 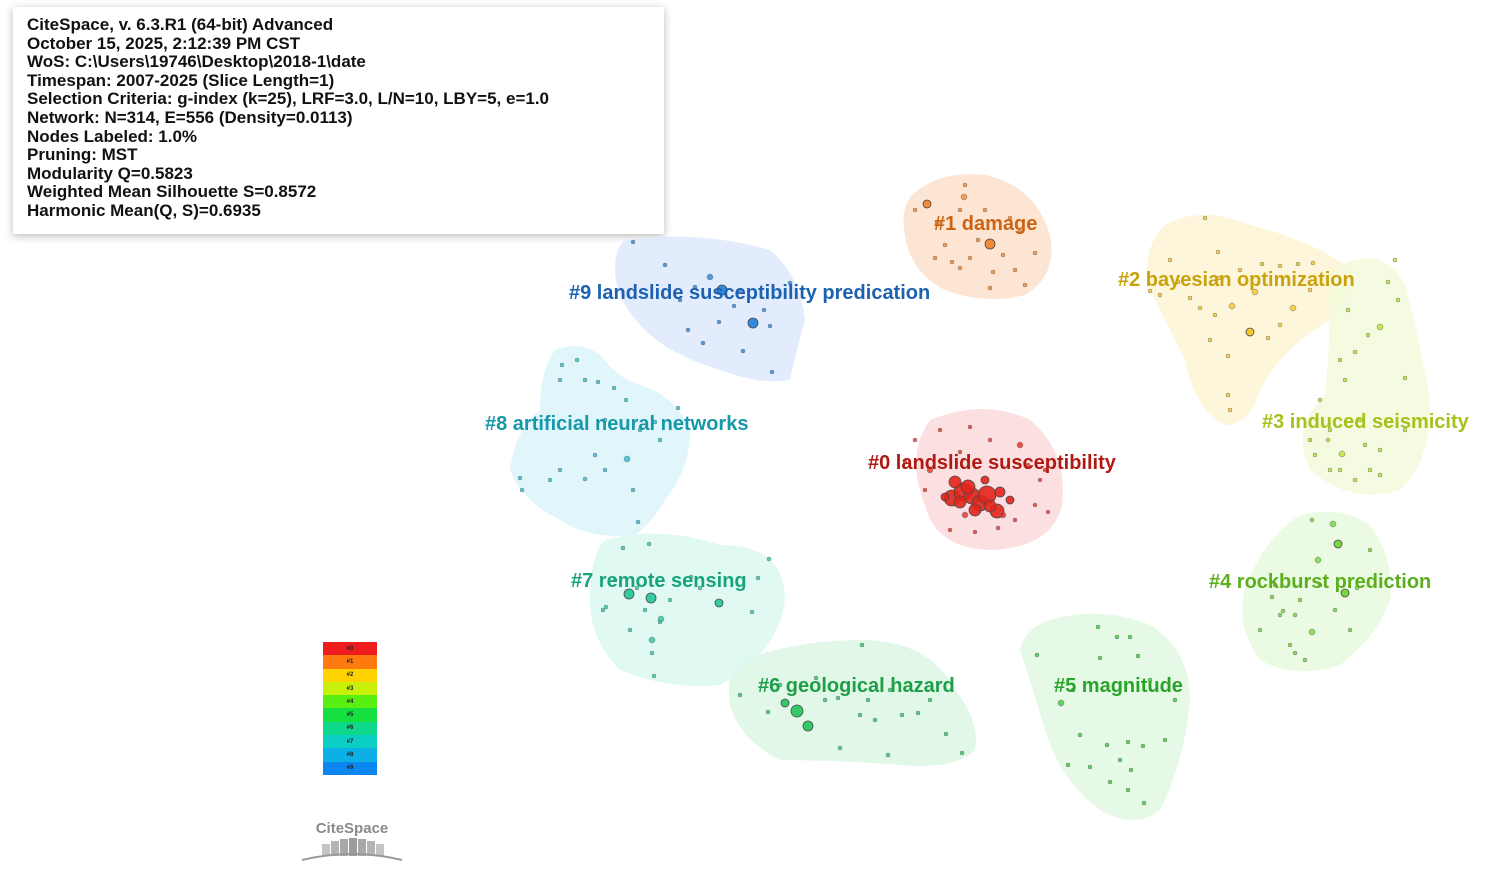 What do you see at coordinates (992, 463) in the screenshot?
I see `cluster-label-0: #0 landslide susceptibility` at bounding box center [992, 463].